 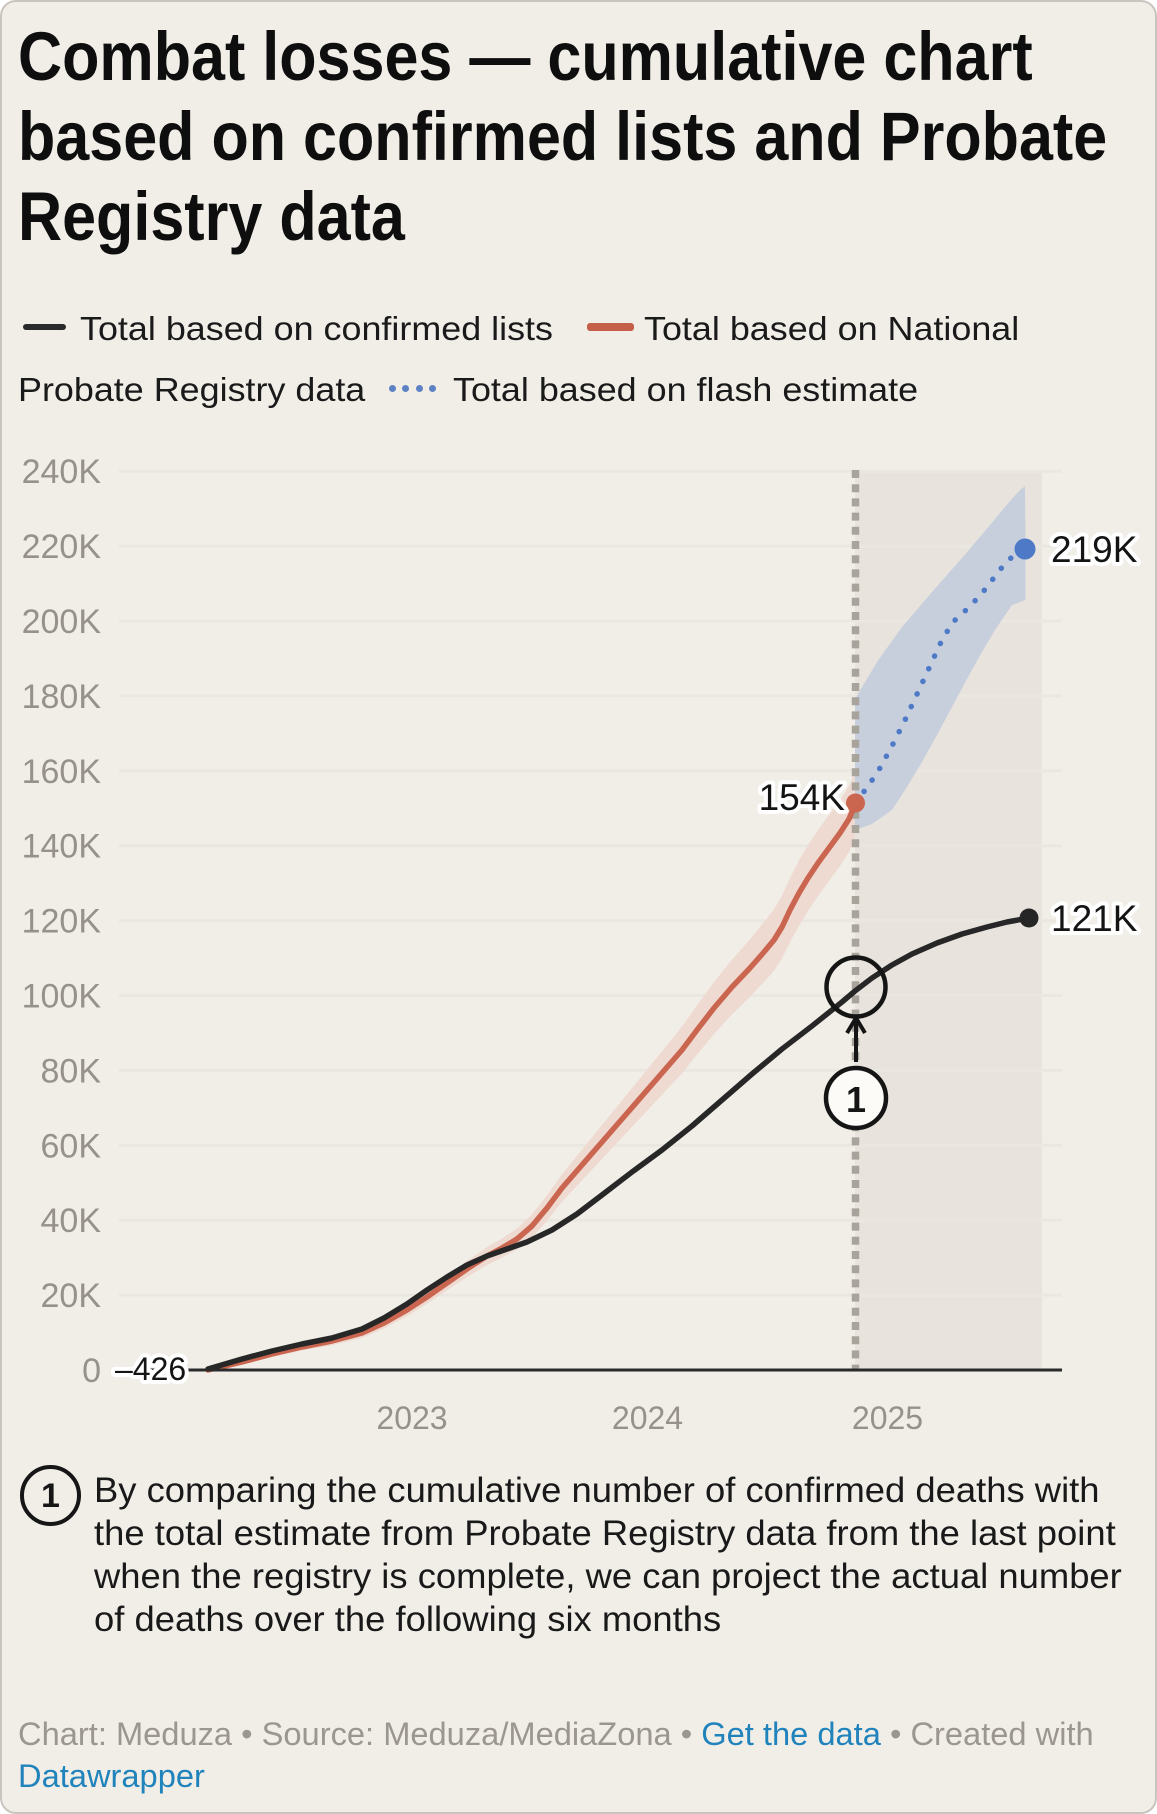 What do you see at coordinates (71, 1146) in the screenshot?
I see `svg-text: 60K` at bounding box center [71, 1146].